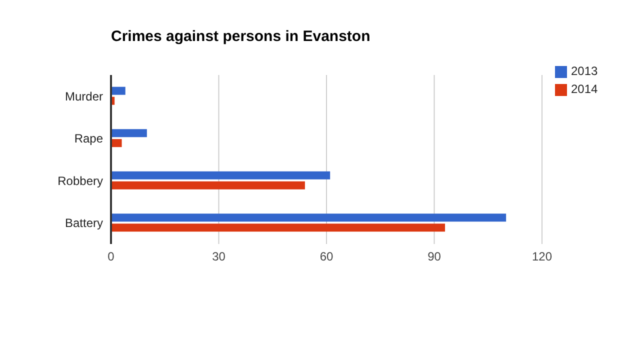 The height and width of the screenshot is (355, 630). Describe the element at coordinates (542, 257) in the screenshot. I see `x-tick-label: 120` at that location.